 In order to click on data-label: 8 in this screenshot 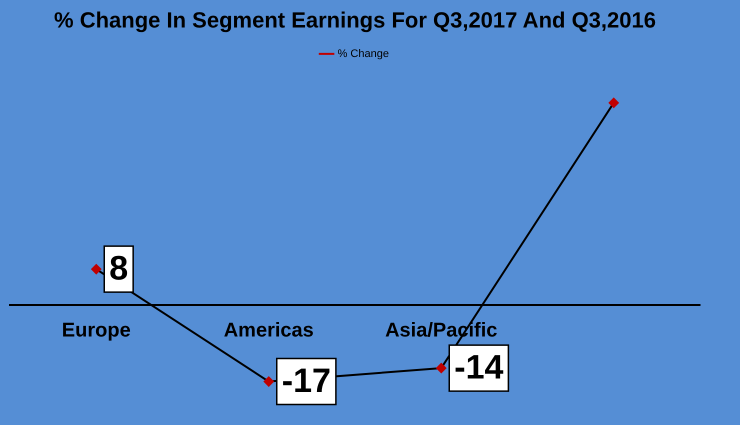, I will do `click(118, 269)`.